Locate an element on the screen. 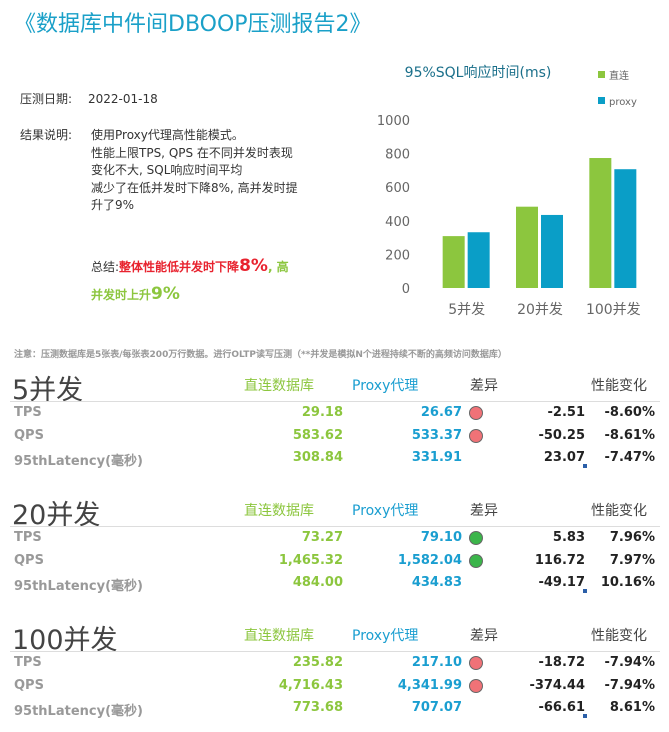  direct-value: 29.18 is located at coordinates (322, 412).